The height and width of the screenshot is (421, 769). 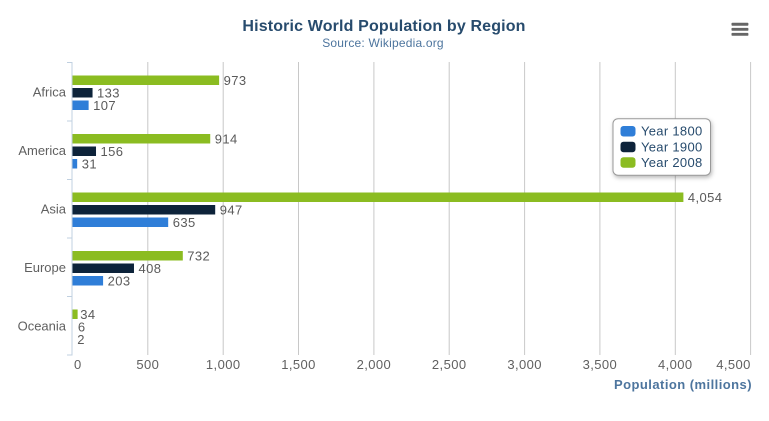 What do you see at coordinates (42, 325) in the screenshot?
I see `svg-text: Oceania` at bounding box center [42, 325].